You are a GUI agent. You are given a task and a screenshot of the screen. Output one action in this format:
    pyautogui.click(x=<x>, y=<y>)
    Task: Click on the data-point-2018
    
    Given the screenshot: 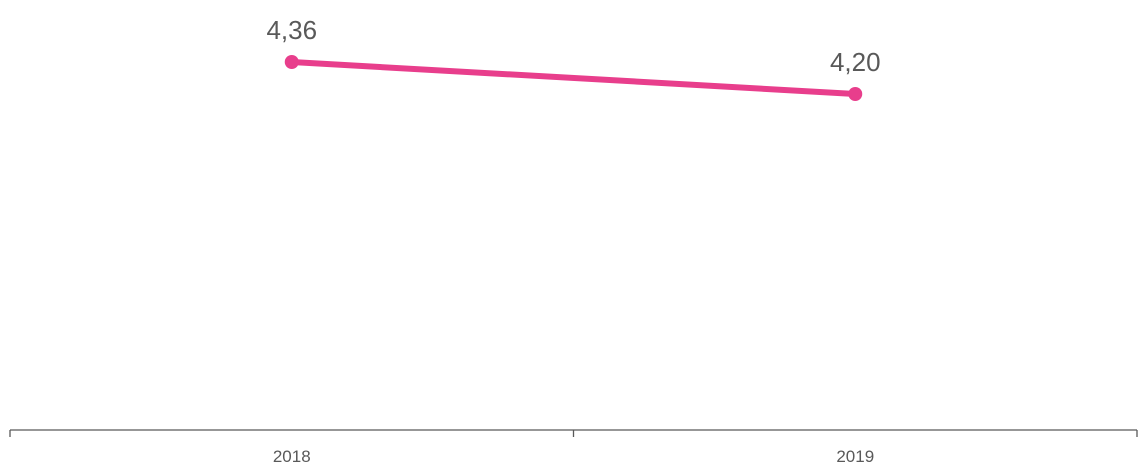 What is the action you would take?
    pyautogui.click(x=291, y=62)
    